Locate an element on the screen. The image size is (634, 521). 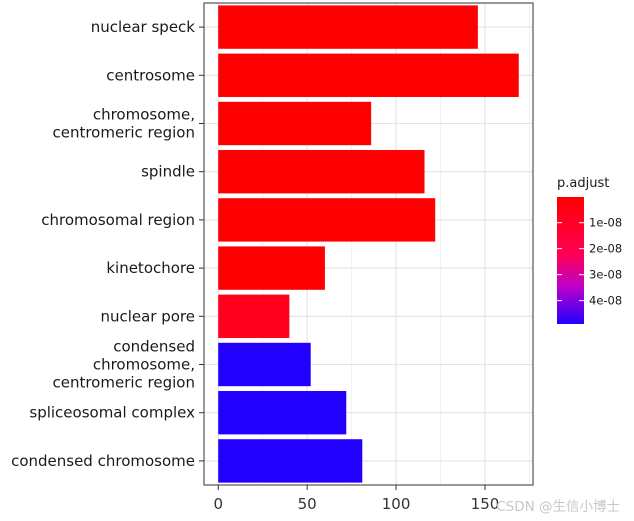
legend: p.adjust 1e-08 2e-08 3e-08 4e-08 is located at coordinates (589, 250).